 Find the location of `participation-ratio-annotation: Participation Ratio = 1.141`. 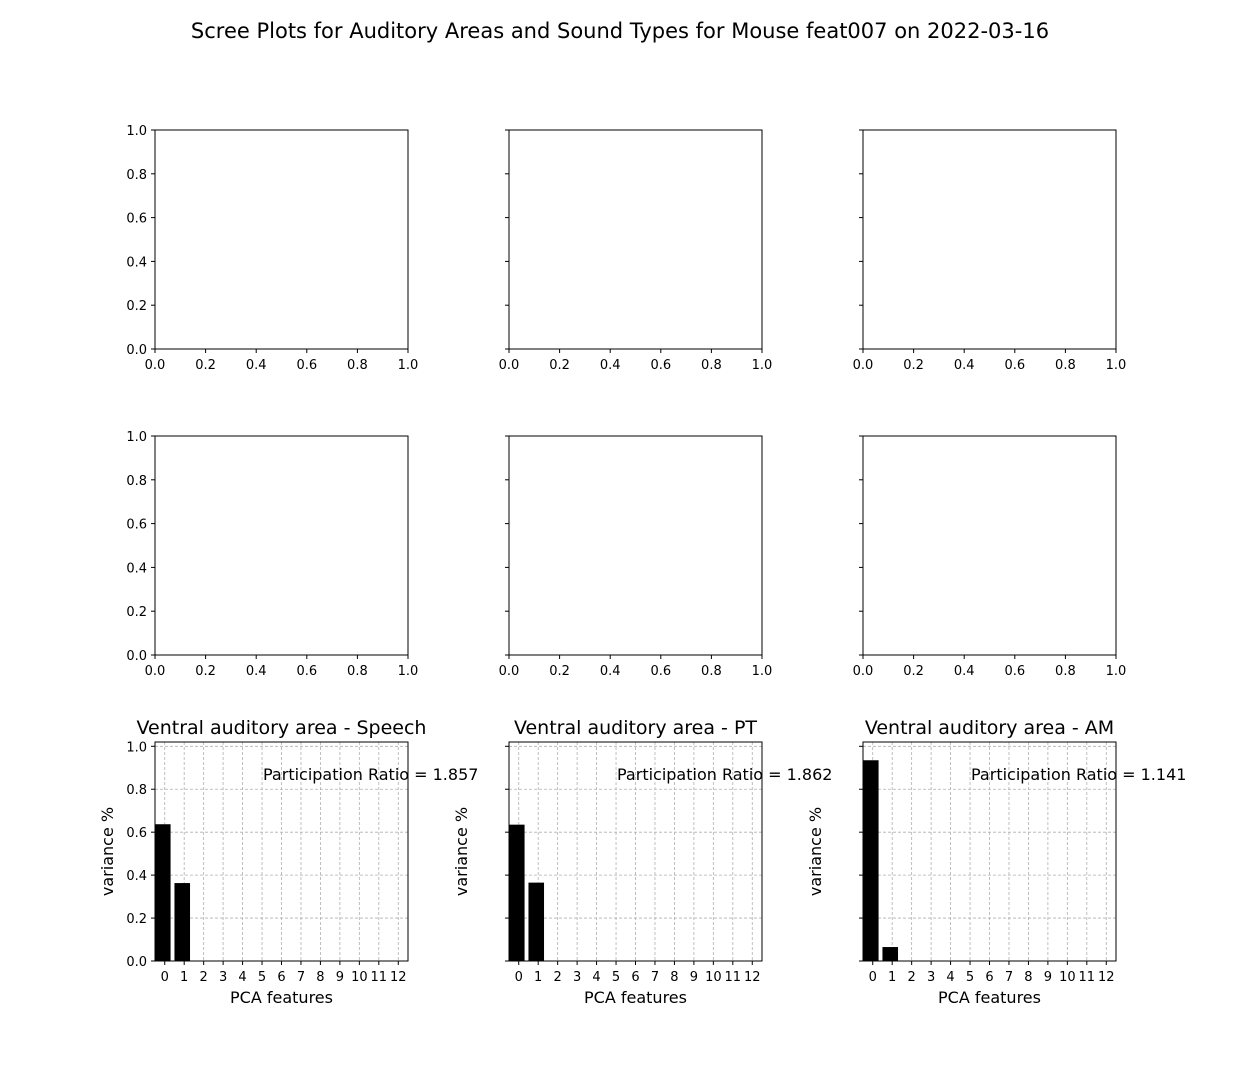

participation-ratio-annotation: Participation Ratio = 1.141 is located at coordinates (1078, 774).